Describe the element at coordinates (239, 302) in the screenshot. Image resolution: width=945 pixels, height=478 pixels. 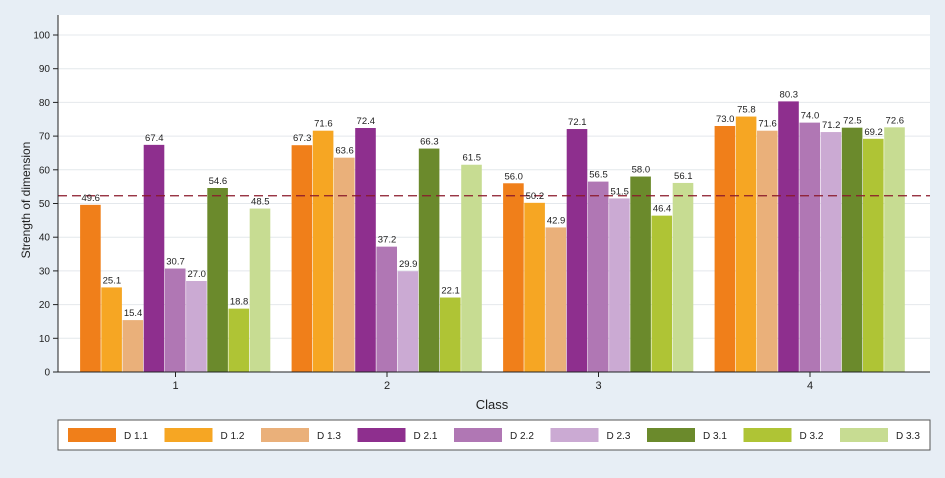
I see `bar-value-label: 18.8` at that location.